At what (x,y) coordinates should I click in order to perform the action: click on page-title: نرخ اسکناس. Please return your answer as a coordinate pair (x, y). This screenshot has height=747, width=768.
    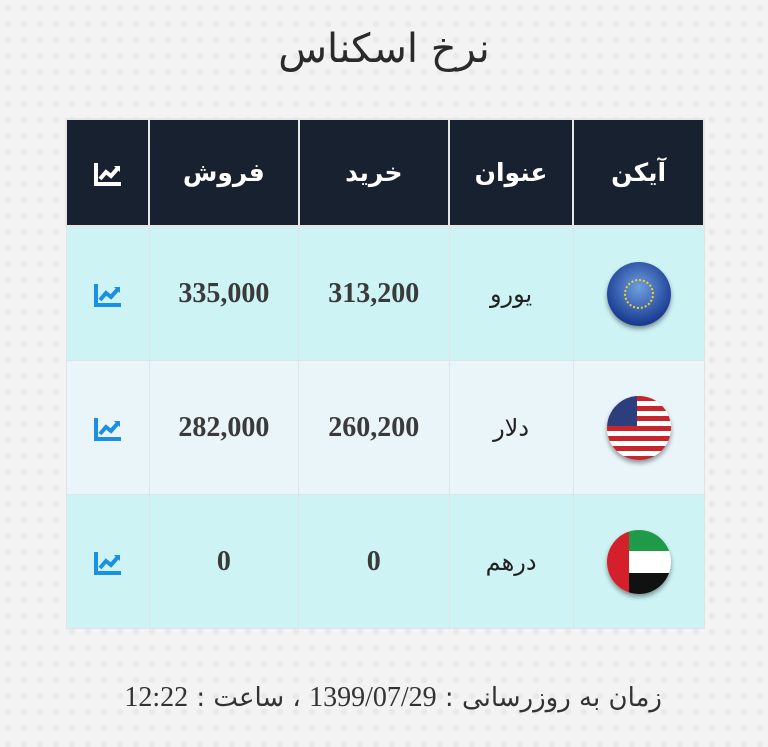
    Looking at the image, I should click on (384, 49).